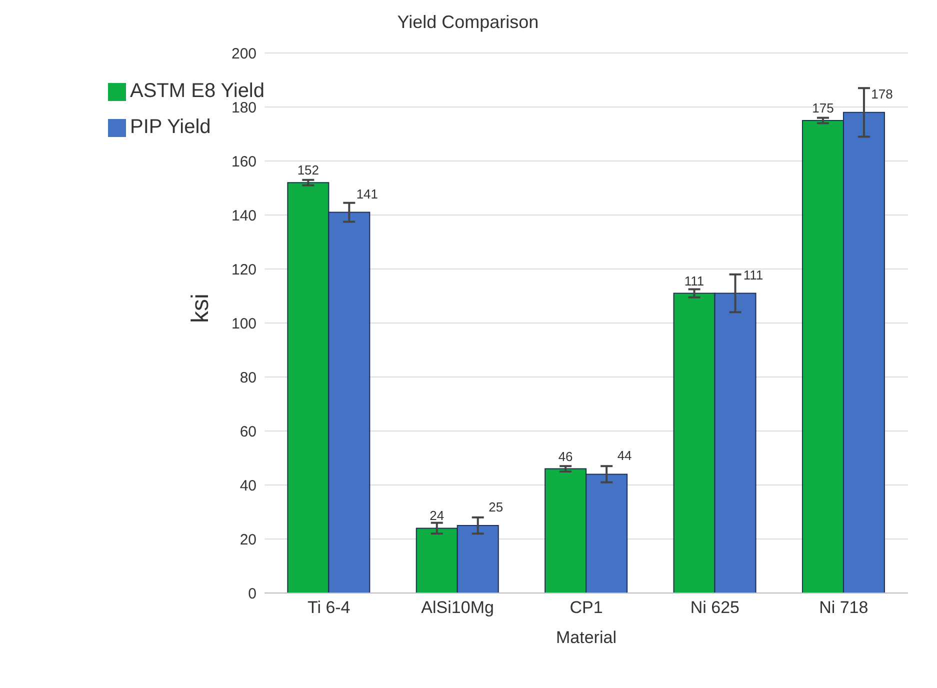 The height and width of the screenshot is (688, 937). What do you see at coordinates (248, 431) in the screenshot?
I see `y-tick-label: 60` at bounding box center [248, 431].